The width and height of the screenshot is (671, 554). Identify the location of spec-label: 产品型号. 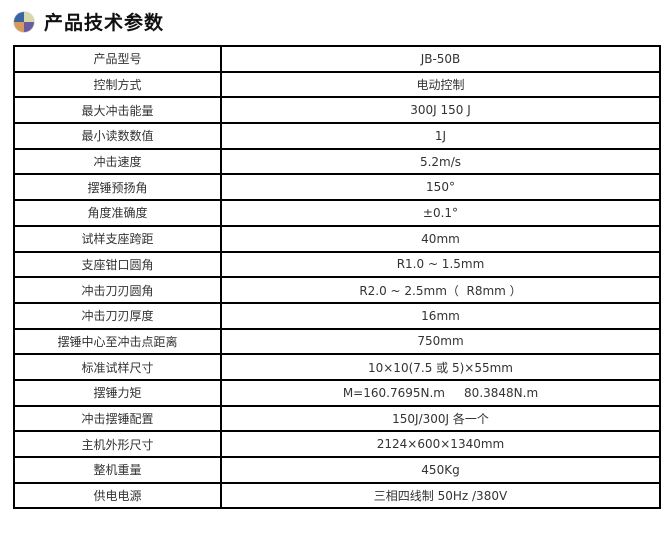
(117, 59).